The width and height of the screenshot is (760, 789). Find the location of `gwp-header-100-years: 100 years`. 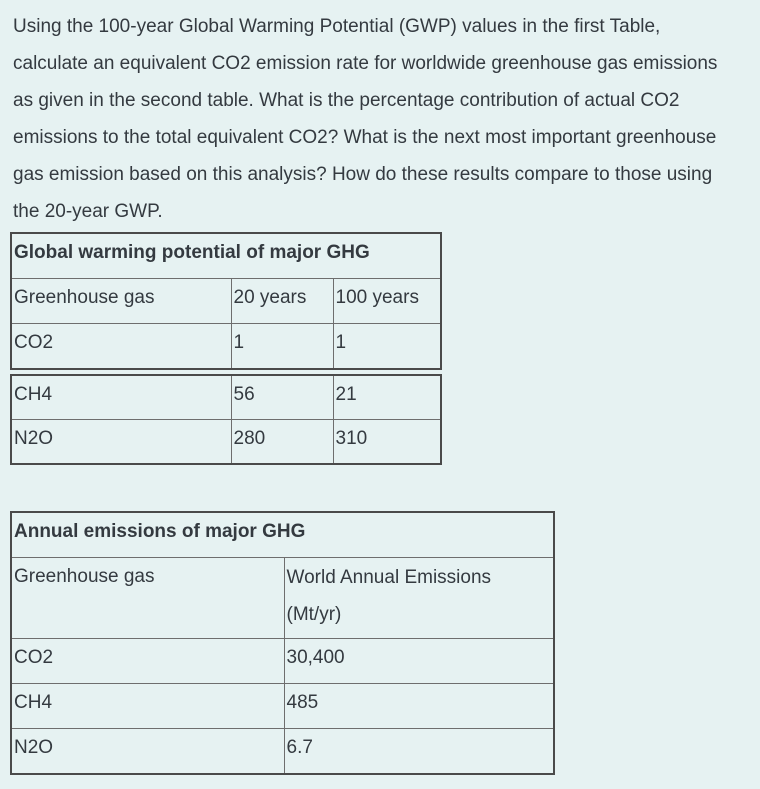

gwp-header-100-years: 100 years is located at coordinates (387, 301).